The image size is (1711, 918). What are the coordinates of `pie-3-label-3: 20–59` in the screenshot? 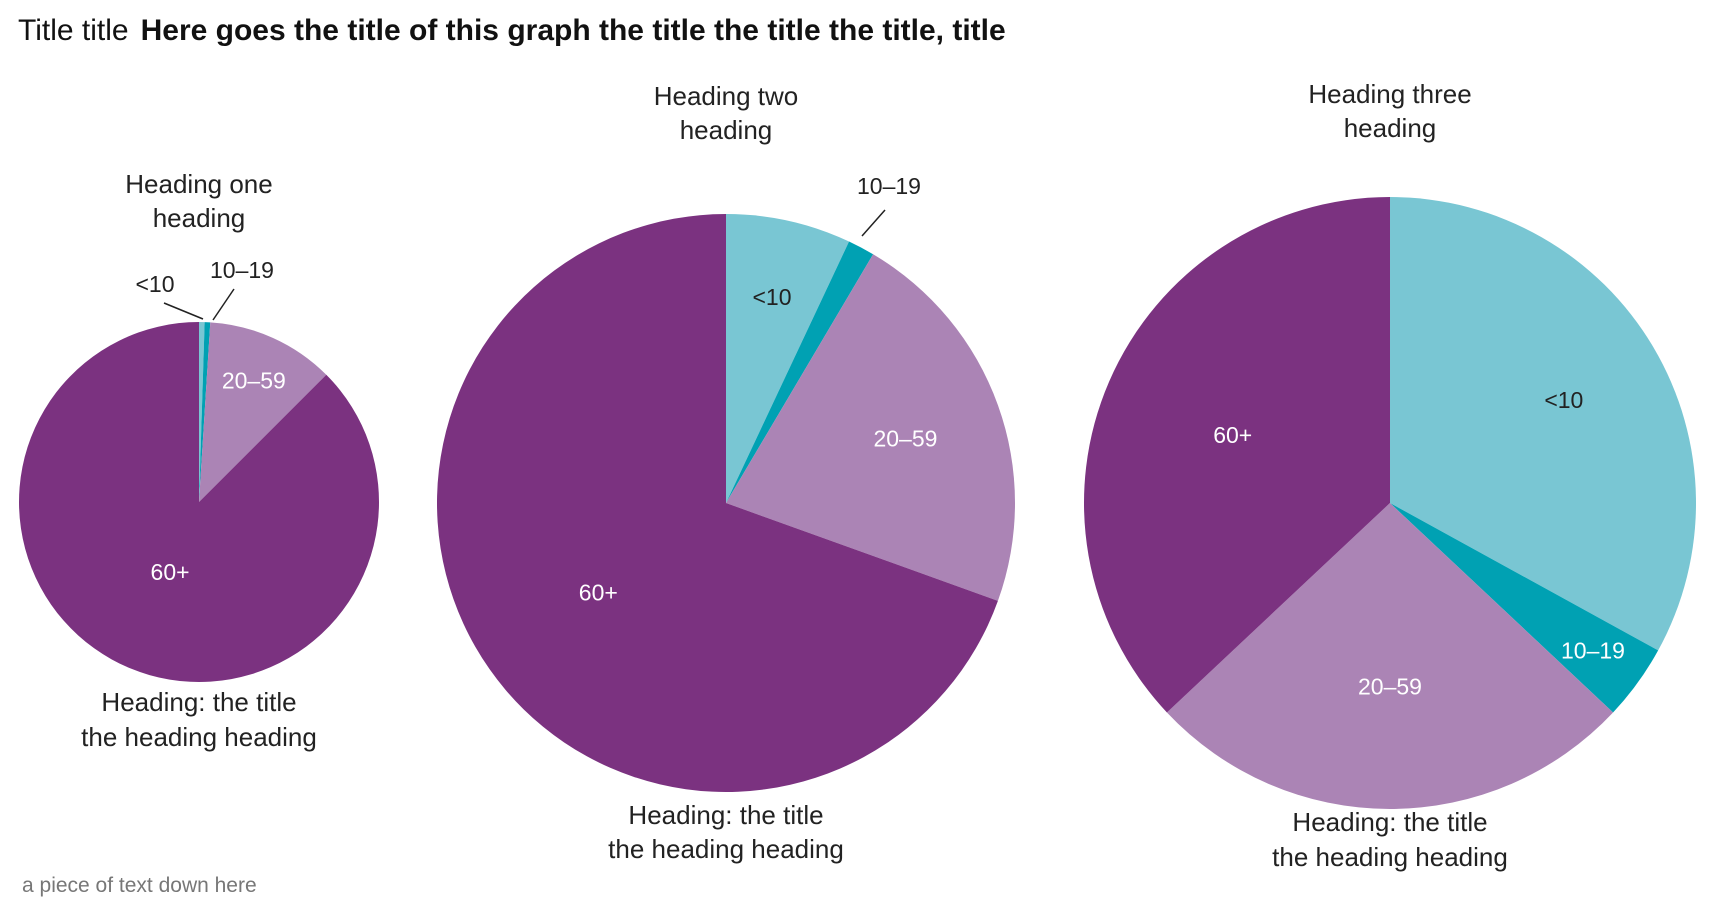 It's located at (1390, 687).